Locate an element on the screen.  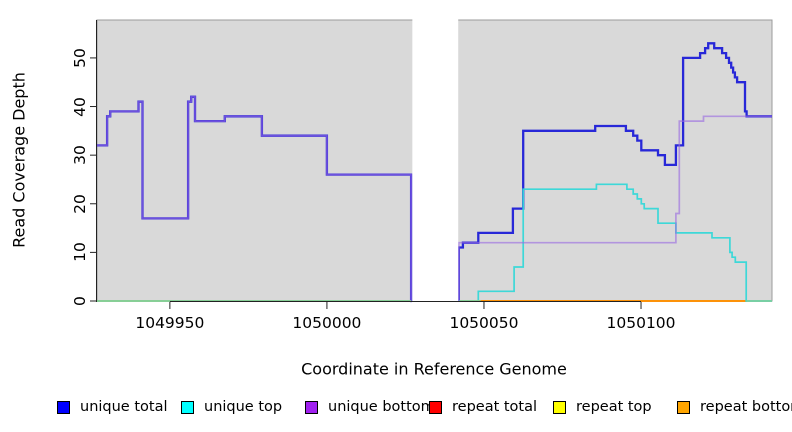
masked-region is located at coordinates (435, 157).